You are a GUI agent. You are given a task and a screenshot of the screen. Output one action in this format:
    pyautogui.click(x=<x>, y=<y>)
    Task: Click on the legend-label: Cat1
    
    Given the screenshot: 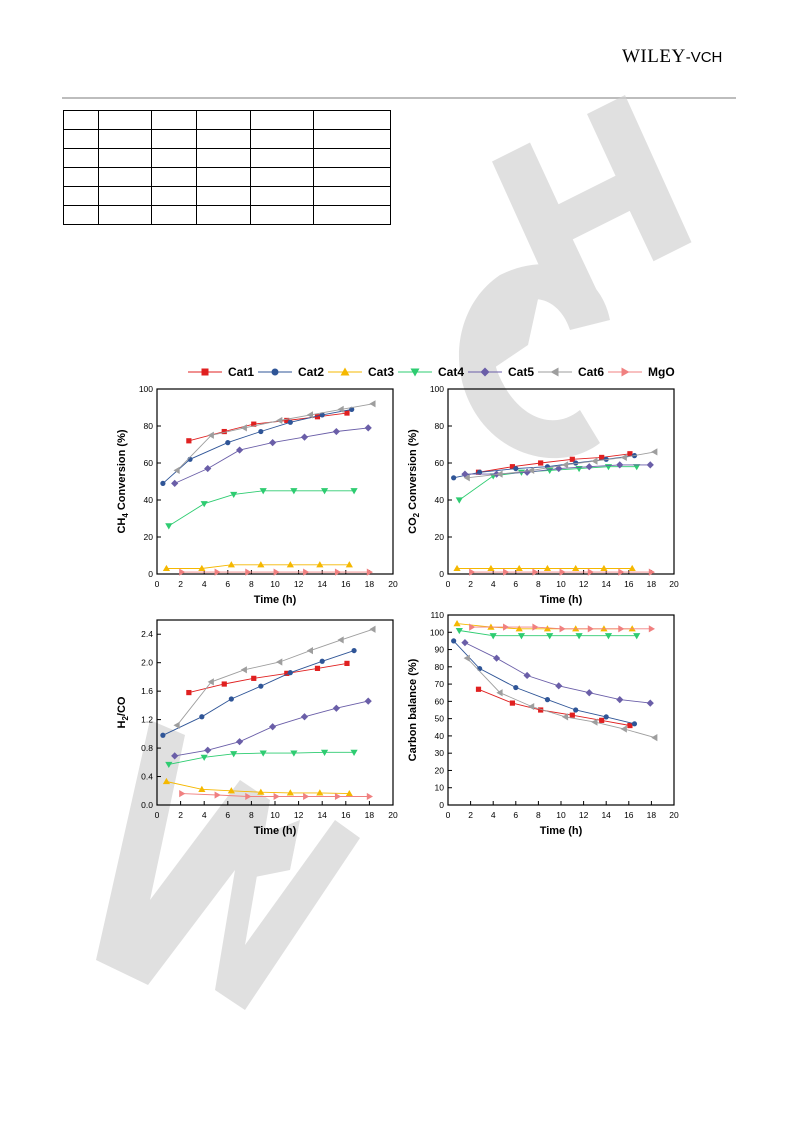 What is the action you would take?
    pyautogui.click(x=241, y=372)
    